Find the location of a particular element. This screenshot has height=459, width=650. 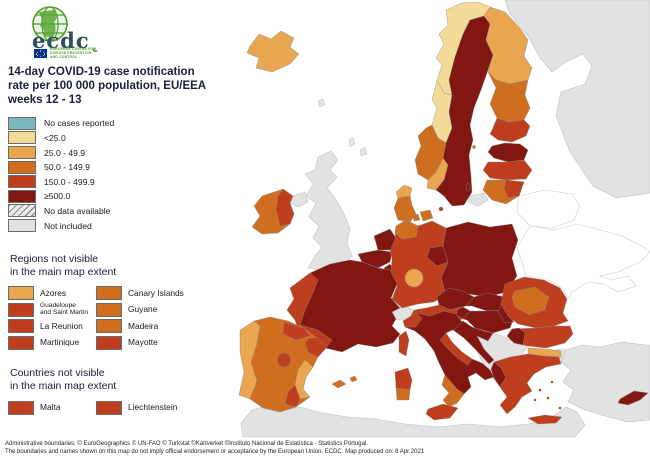

legend-label: <25.0 is located at coordinates (55, 137).